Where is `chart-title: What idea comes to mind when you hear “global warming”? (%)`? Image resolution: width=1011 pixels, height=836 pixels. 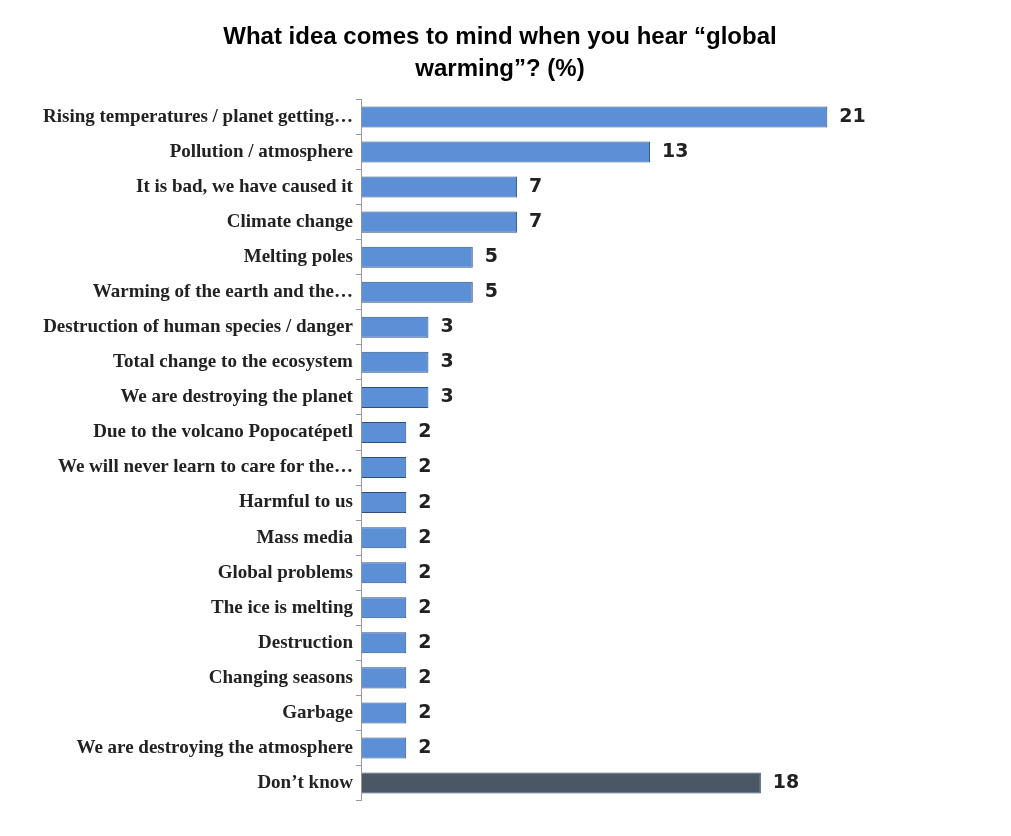 chart-title: What idea comes to mind when you hear “global warming”? (%) is located at coordinates (500, 52).